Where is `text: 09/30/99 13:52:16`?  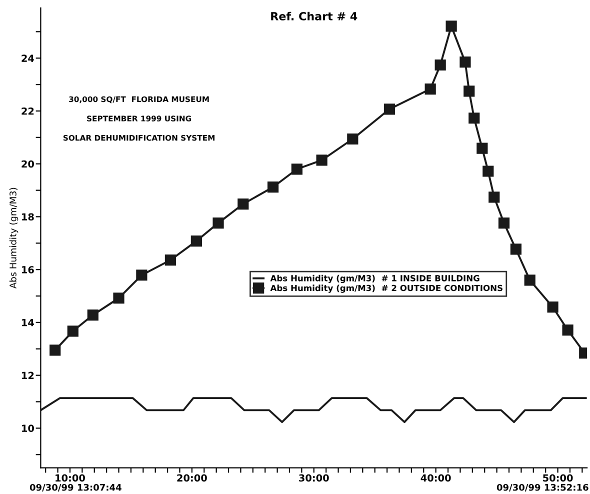 text: 09/30/99 13:52:16 is located at coordinates (542, 488).